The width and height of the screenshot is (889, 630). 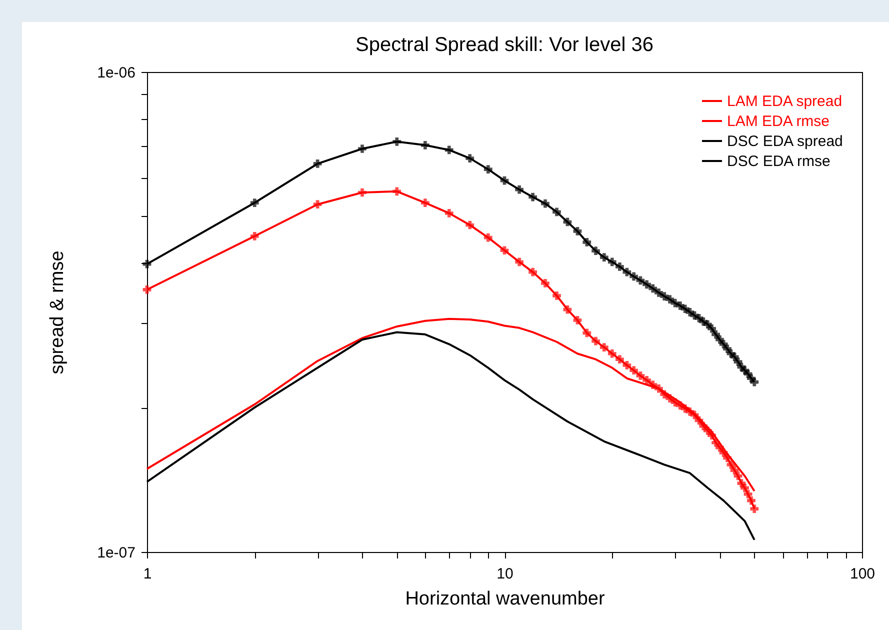 What do you see at coordinates (785, 141) in the screenshot?
I see `legend-label: DSC EDA spread` at bounding box center [785, 141].